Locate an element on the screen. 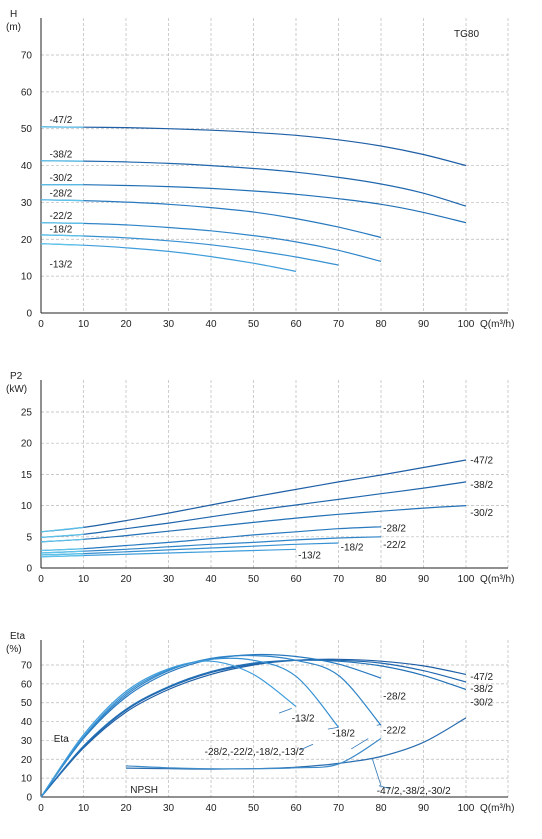 Image resolution: width=542 pixels, height=839 pixels. x-tick-label: 0 is located at coordinates (41, 324).